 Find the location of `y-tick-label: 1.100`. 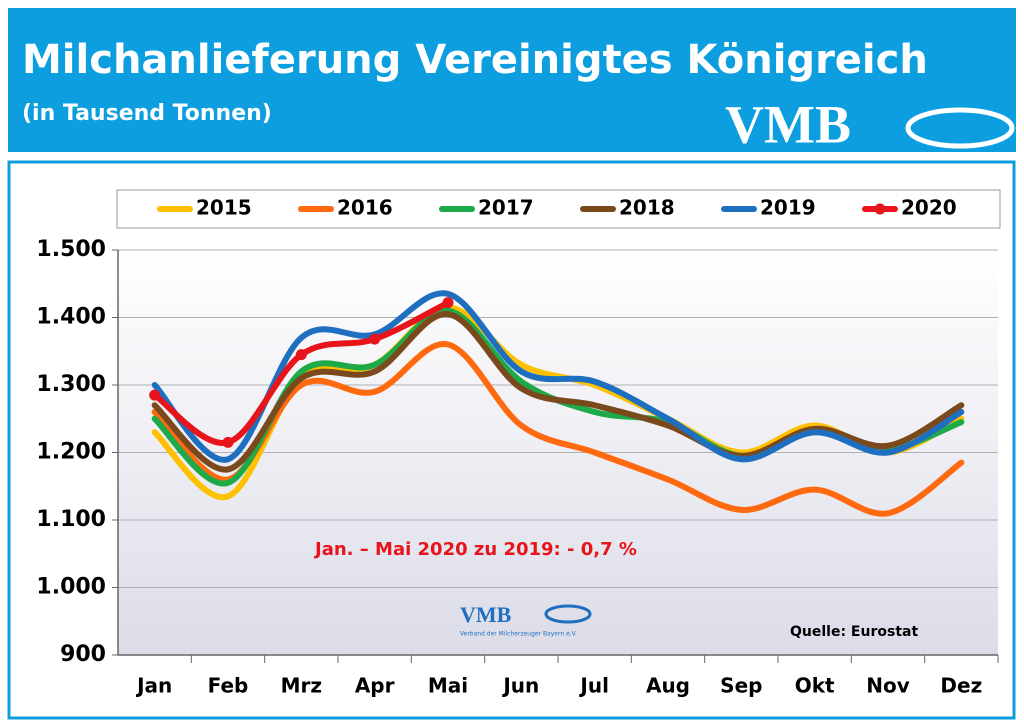

y-tick-label: 1.100 is located at coordinates (71, 519).